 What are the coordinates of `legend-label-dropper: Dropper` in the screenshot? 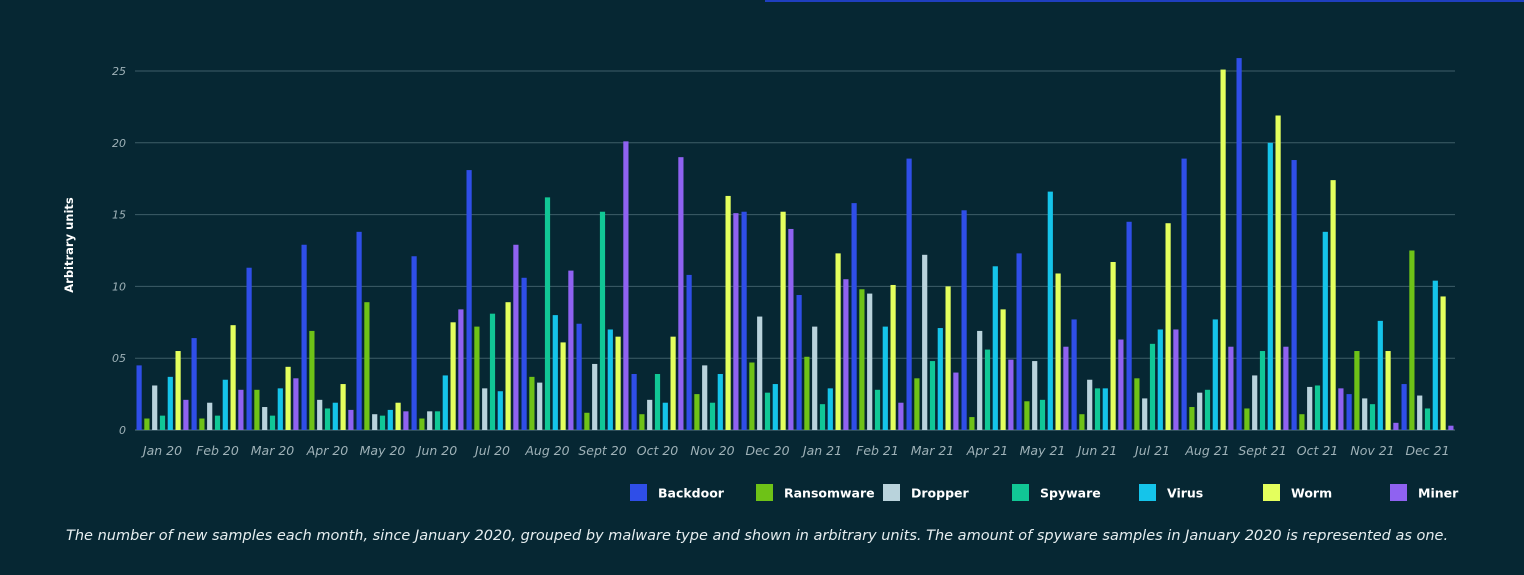 It's located at (940, 493).